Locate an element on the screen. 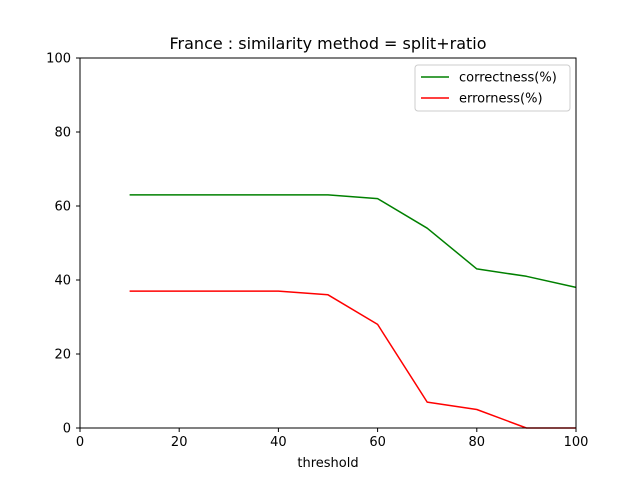  y-tick-label: 100 is located at coordinates (58, 59).